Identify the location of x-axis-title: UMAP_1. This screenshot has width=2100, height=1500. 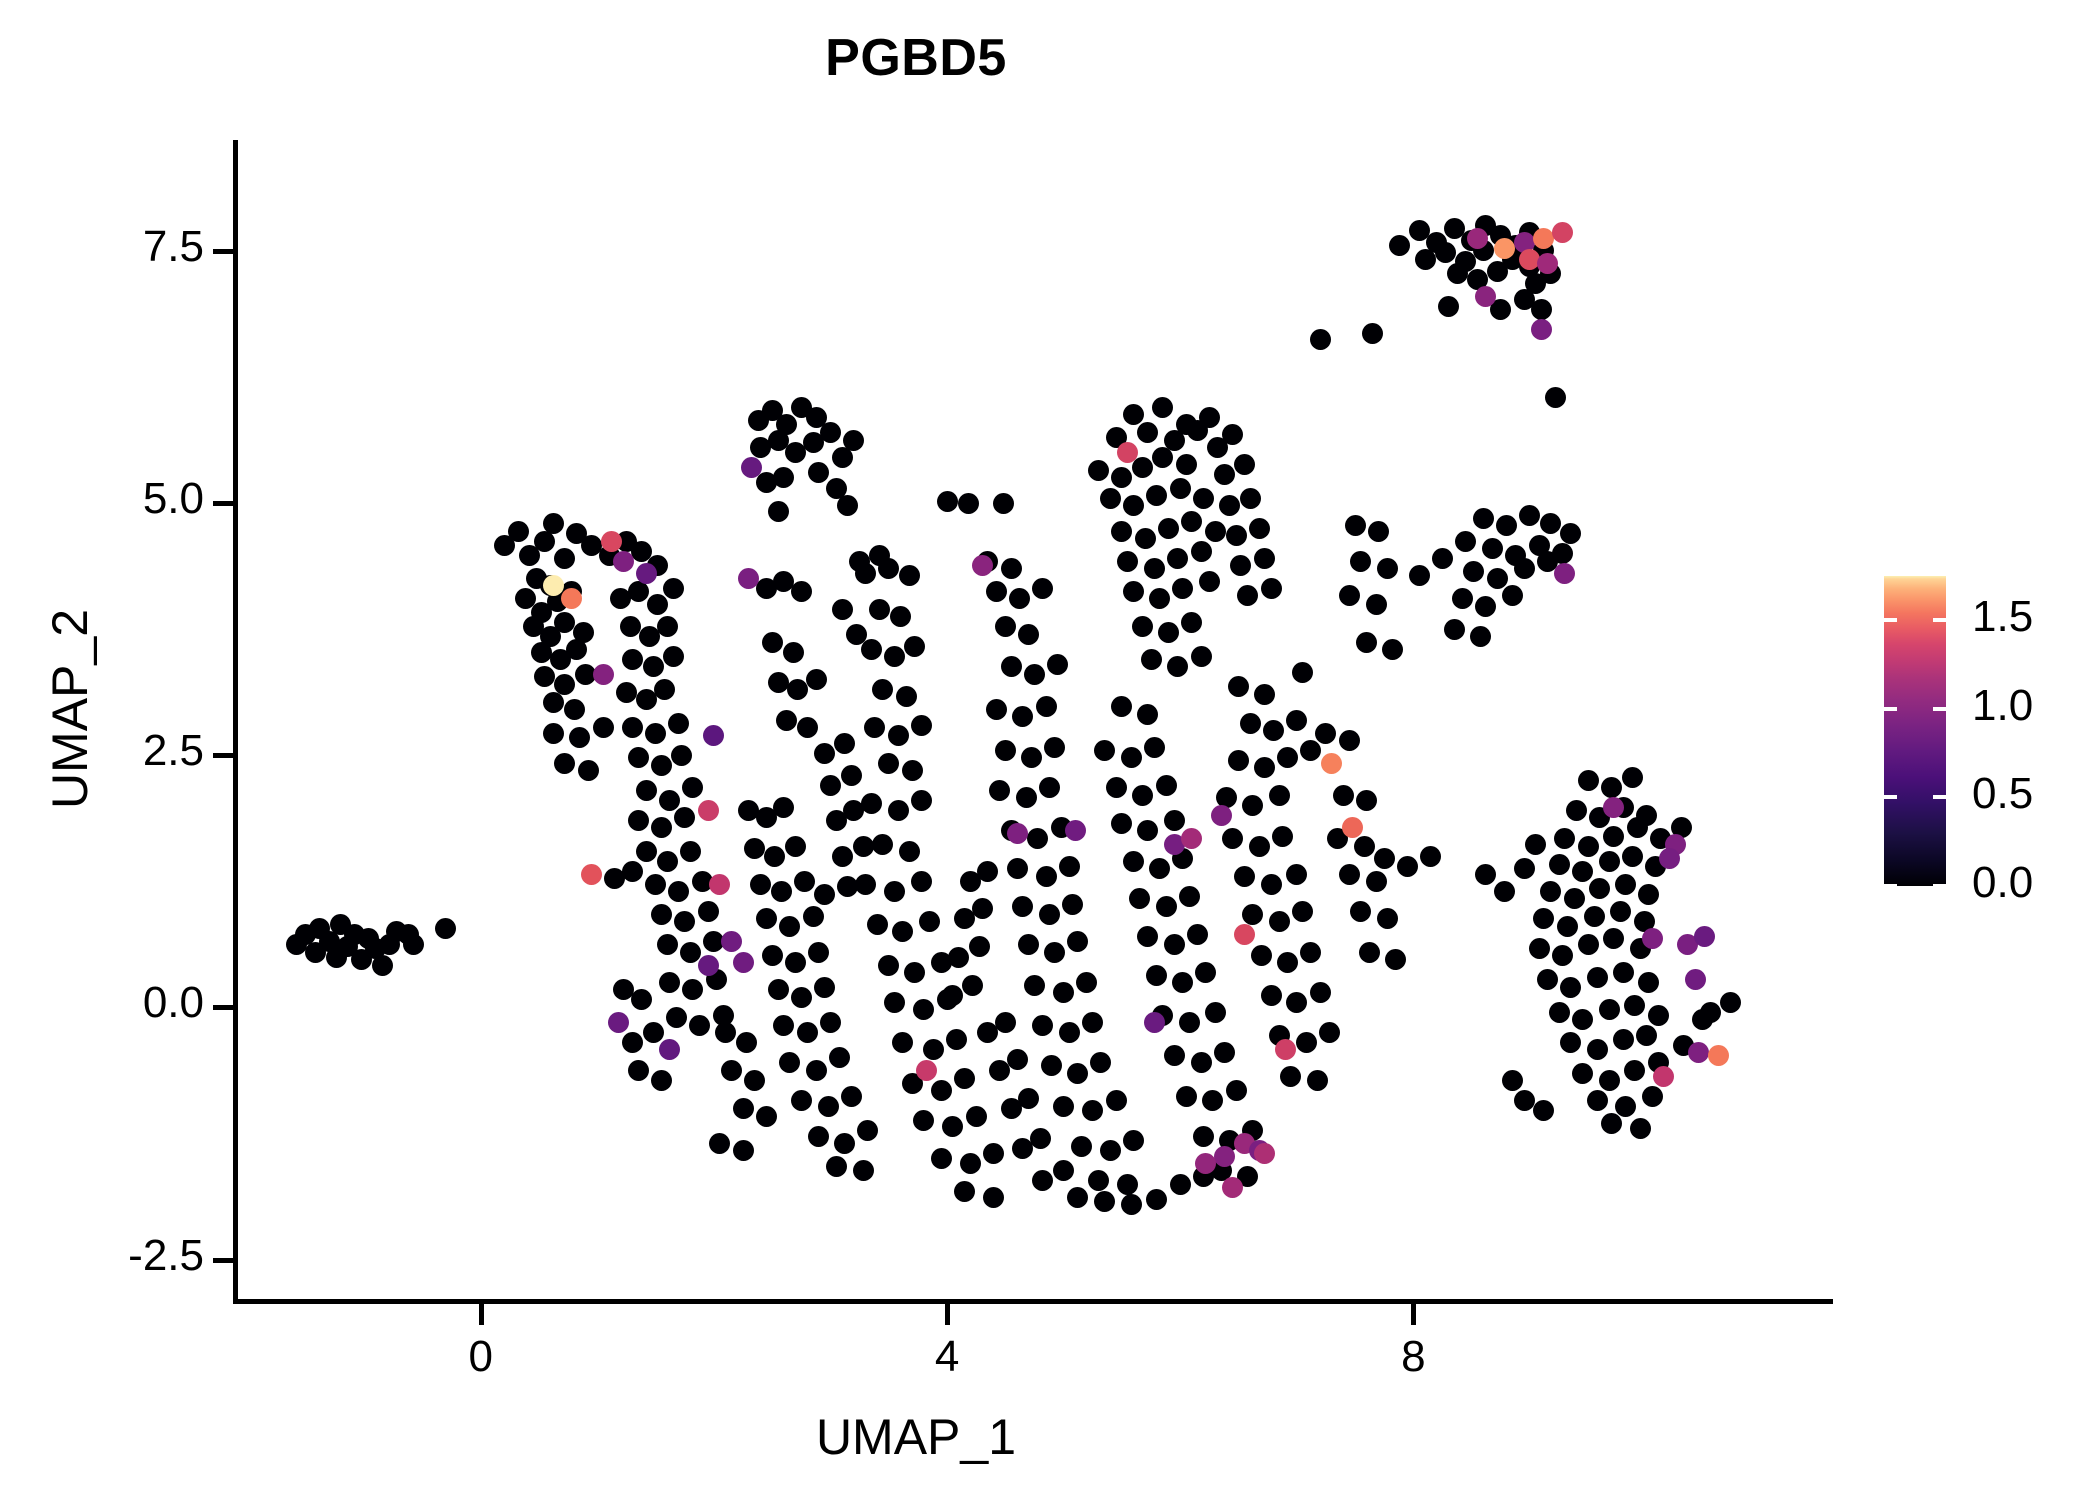
(916, 1437).